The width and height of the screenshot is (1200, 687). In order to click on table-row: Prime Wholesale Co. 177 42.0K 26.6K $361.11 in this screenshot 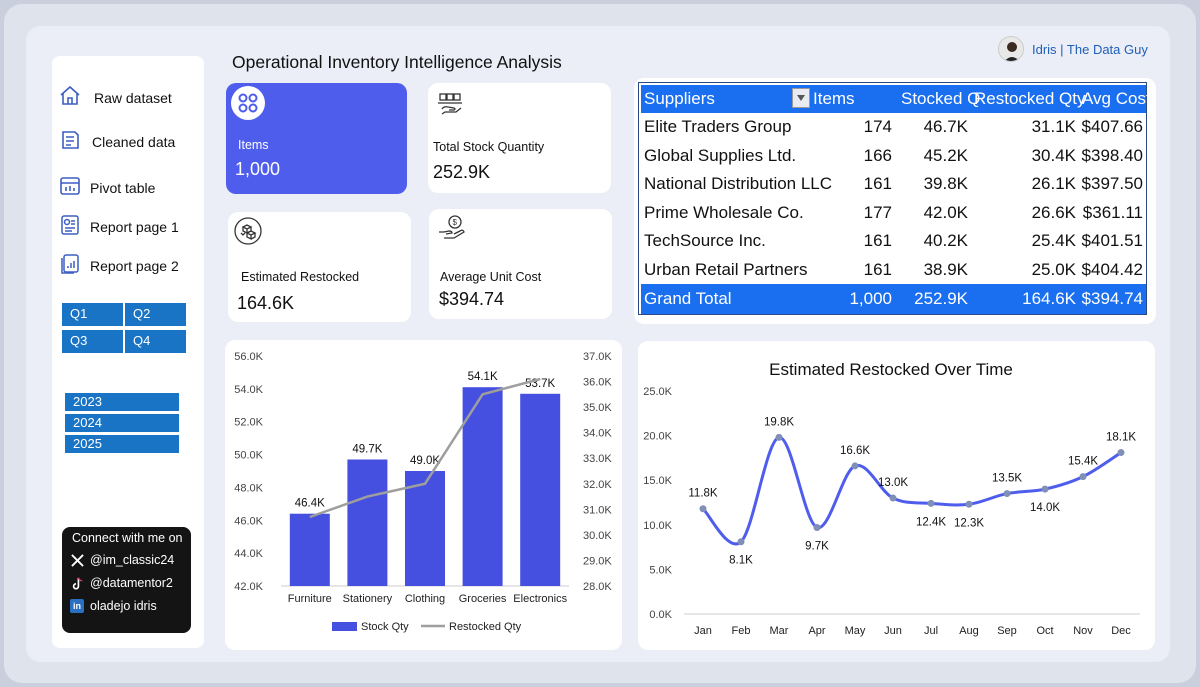, I will do `click(893, 213)`.